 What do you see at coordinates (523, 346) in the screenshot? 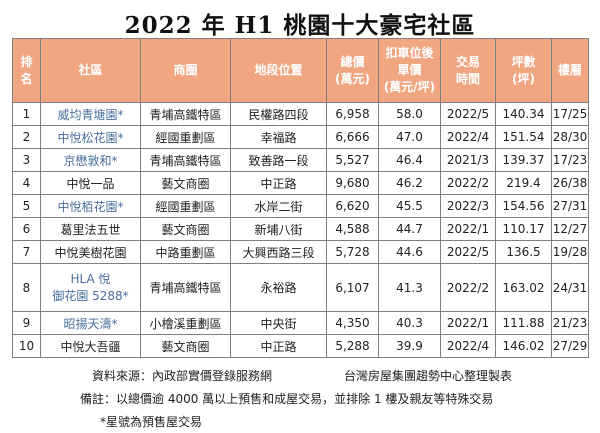
I see `area-cell: 146.02` at bounding box center [523, 346].